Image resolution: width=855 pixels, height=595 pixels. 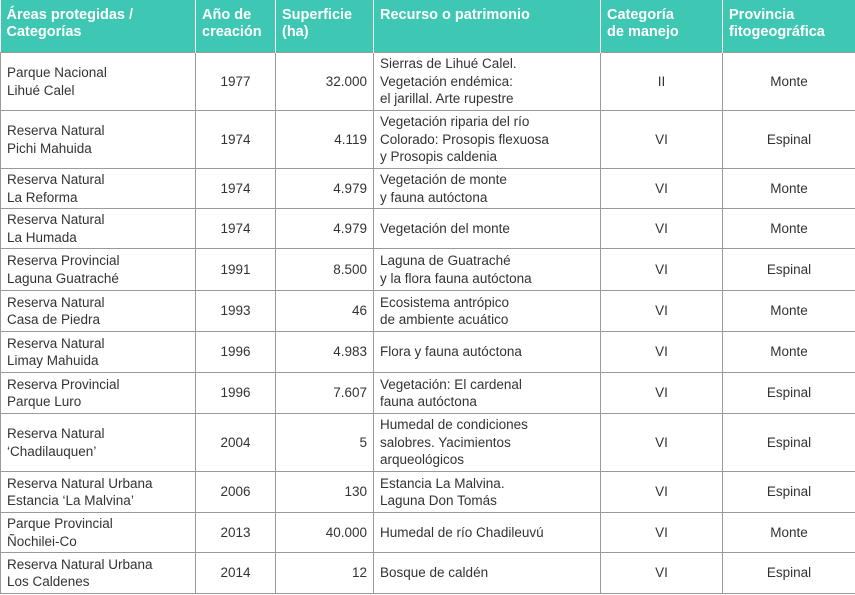 I want to click on table-cell: 5, so click(x=324, y=442).